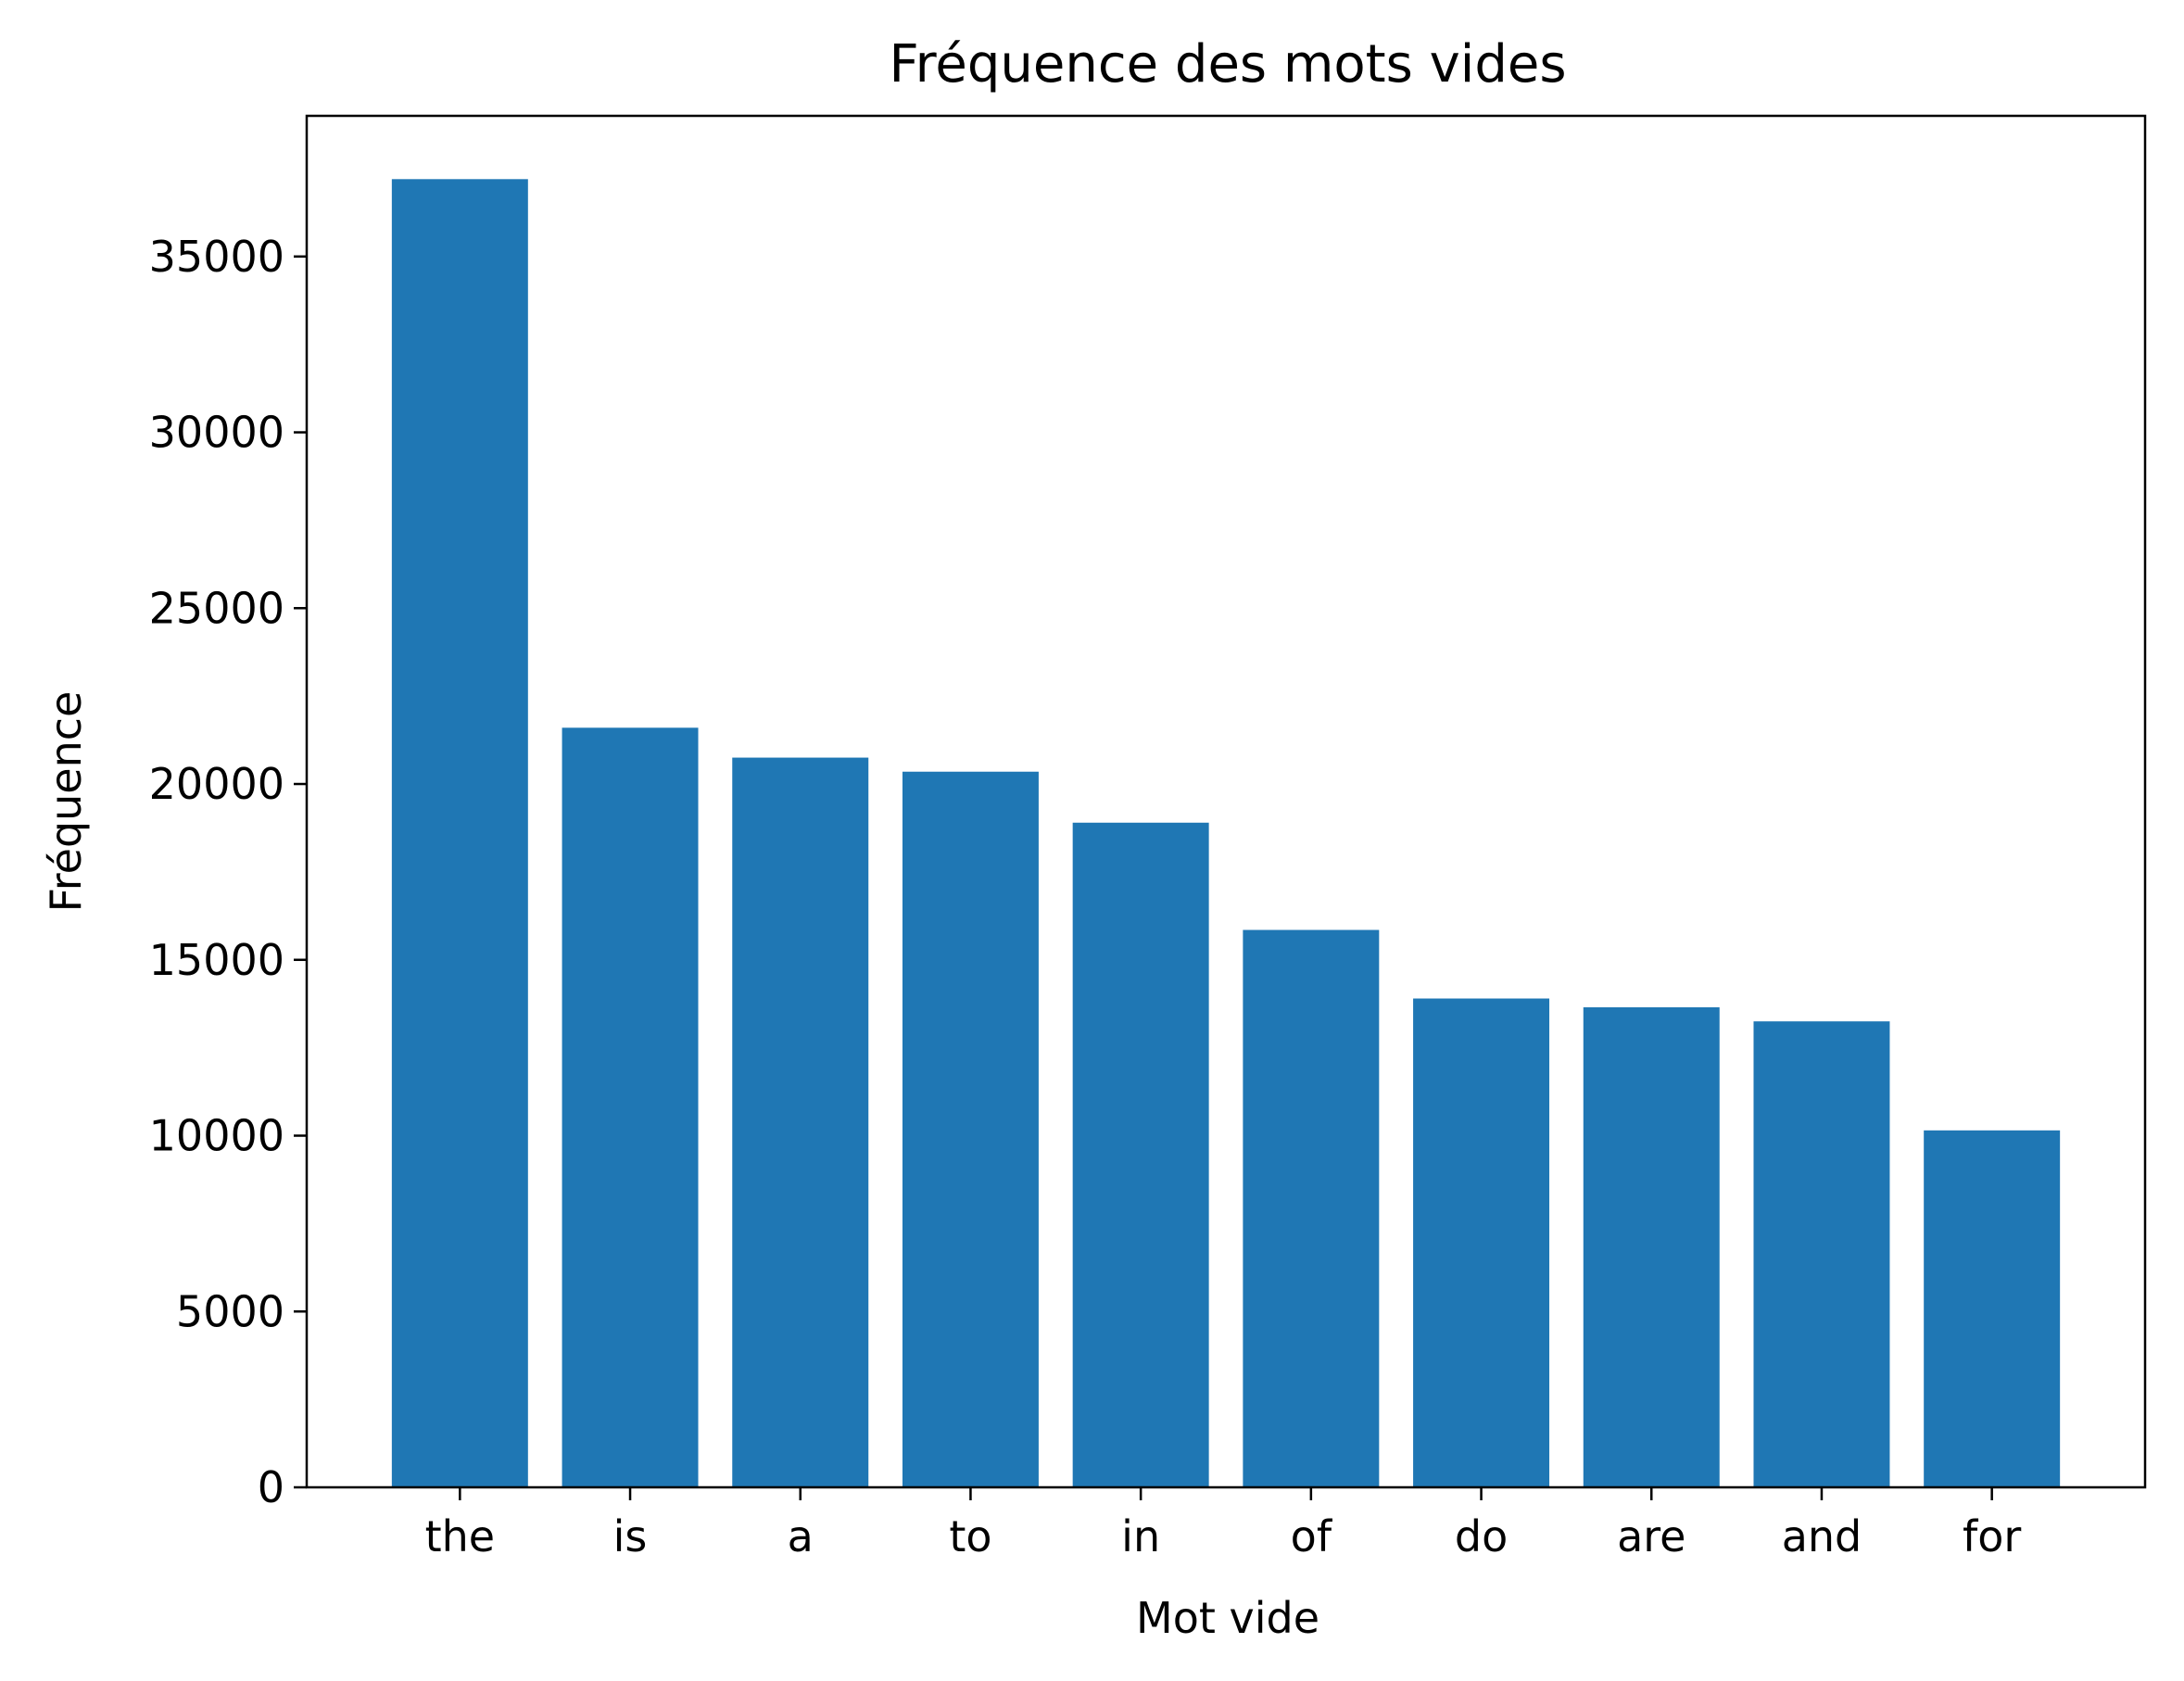 Image resolution: width=2184 pixels, height=1681 pixels. What do you see at coordinates (630, 1107) in the screenshot?
I see `bar-is` at bounding box center [630, 1107].